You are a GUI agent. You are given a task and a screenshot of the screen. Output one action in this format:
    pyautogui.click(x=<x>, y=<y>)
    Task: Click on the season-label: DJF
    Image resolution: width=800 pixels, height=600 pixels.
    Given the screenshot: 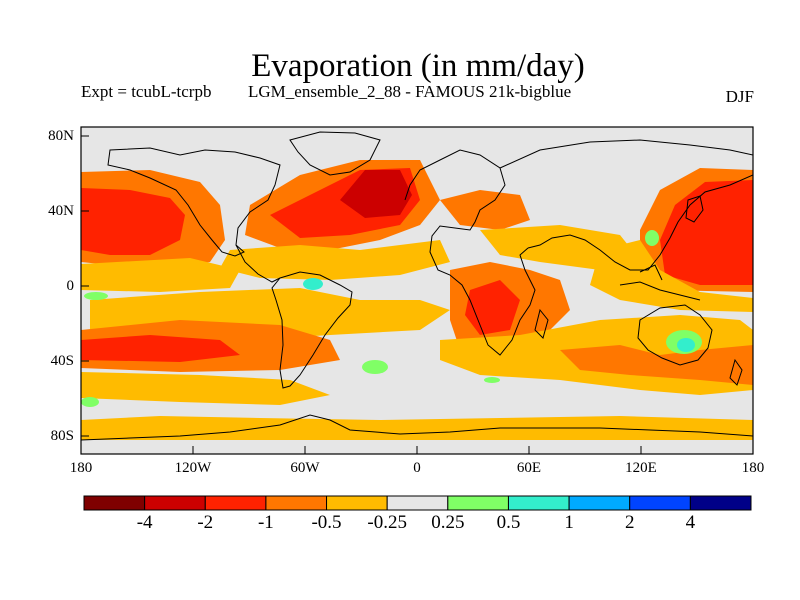 What is the action you would take?
    pyautogui.click(x=739, y=96)
    